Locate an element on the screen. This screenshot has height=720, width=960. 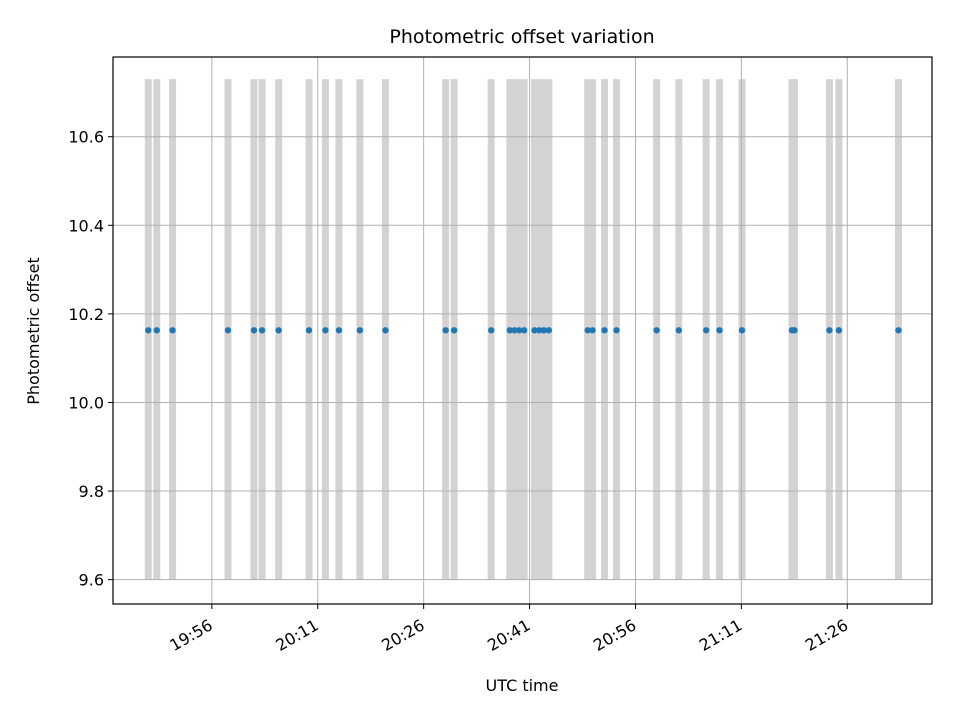
y-tick-label: 10.0 is located at coordinates (86, 402).